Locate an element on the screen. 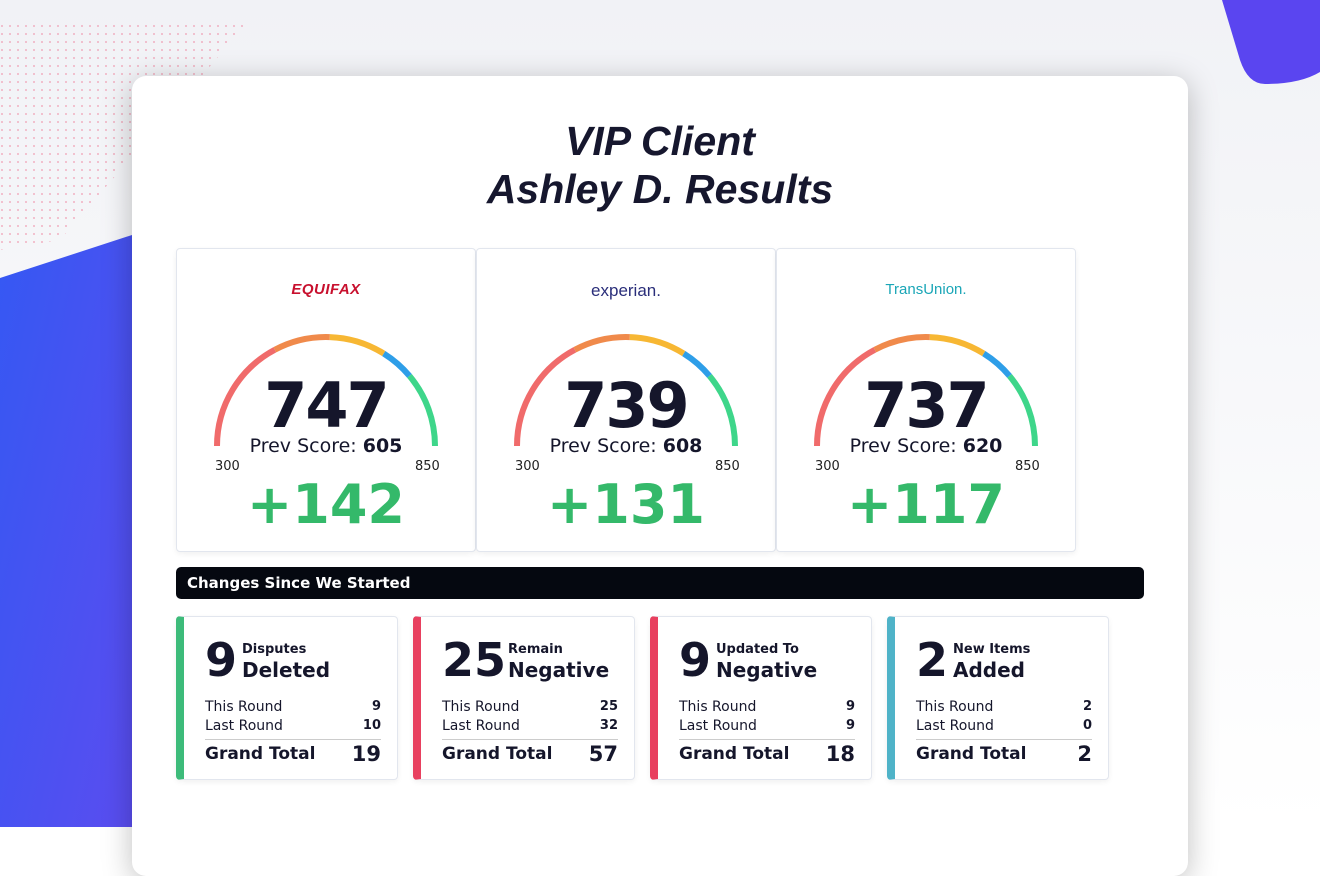 This screenshot has height=876, width=1320. label-top: Remain is located at coordinates (535, 649).